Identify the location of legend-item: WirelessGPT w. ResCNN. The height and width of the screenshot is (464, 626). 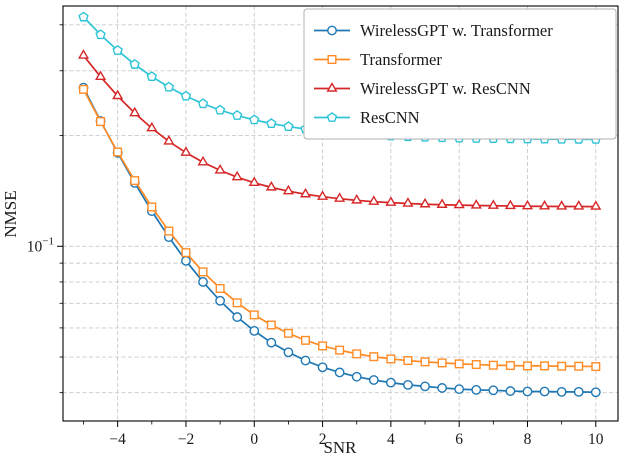
(422, 88).